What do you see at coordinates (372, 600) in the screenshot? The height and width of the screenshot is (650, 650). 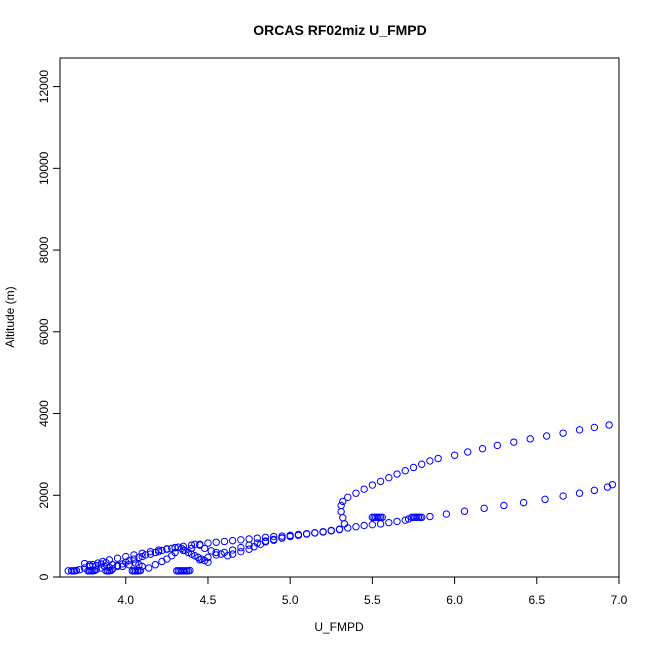 I see `x-tick-label: 5.5` at bounding box center [372, 600].